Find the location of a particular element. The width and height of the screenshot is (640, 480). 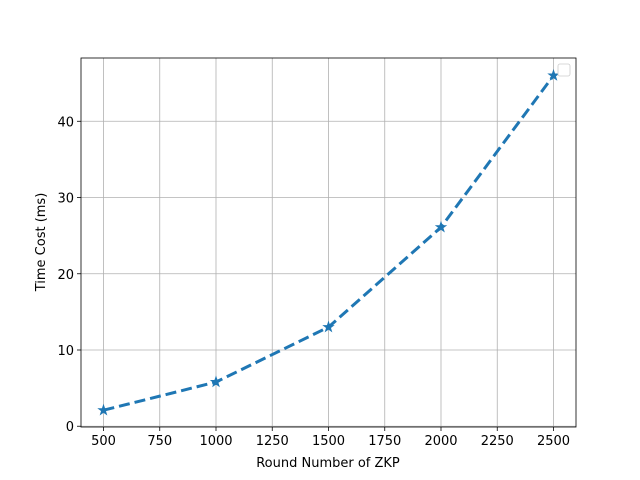

x-tick-label: 2250 is located at coordinates (497, 441).